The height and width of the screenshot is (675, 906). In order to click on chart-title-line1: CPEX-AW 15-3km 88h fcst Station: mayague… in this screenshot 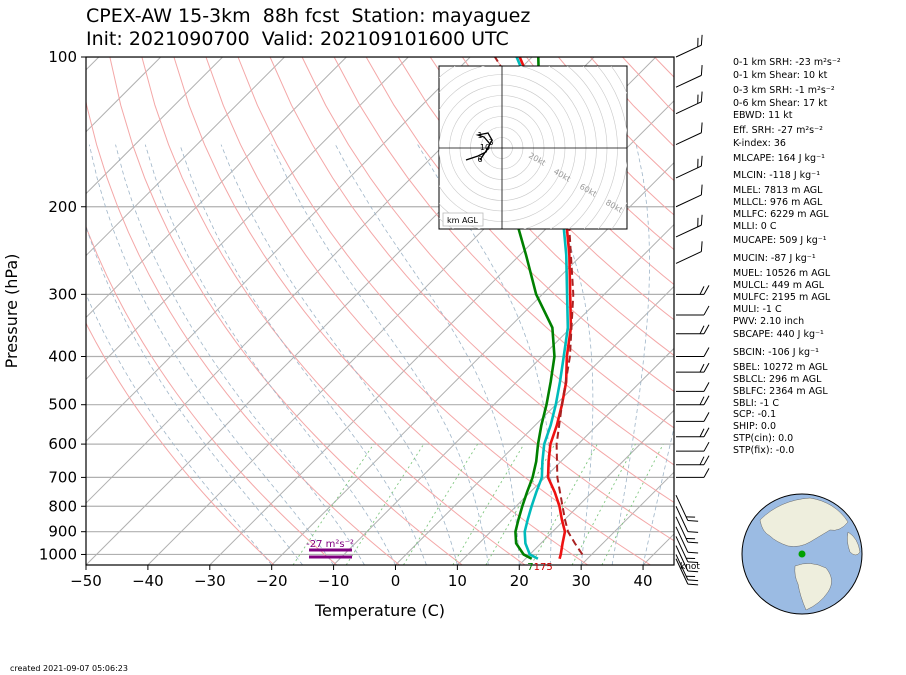, I will do `click(308, 16)`.